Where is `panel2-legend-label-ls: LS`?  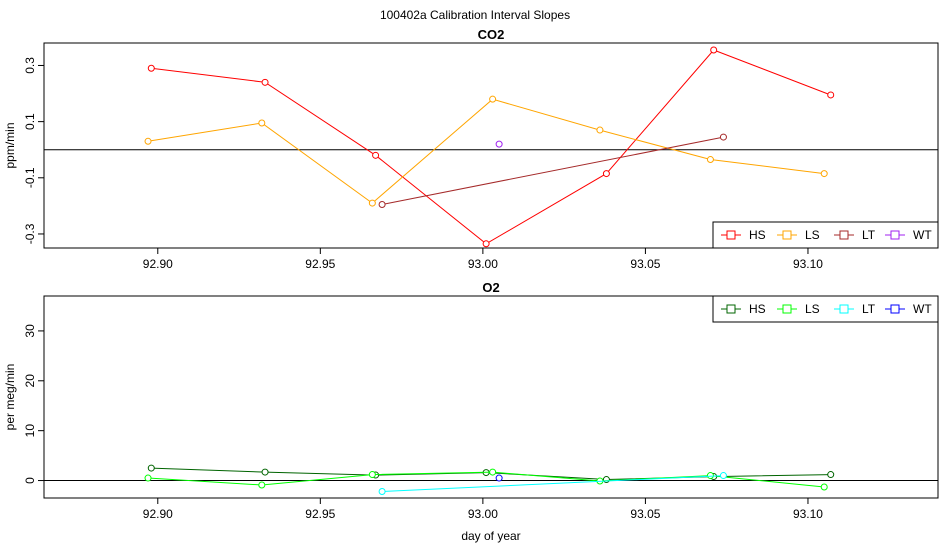
panel2-legend-label-ls: LS is located at coordinates (812, 309).